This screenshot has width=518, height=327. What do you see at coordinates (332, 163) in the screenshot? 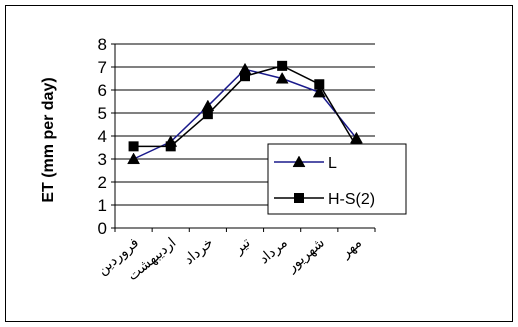
I see `legend-label: L` at bounding box center [332, 163].